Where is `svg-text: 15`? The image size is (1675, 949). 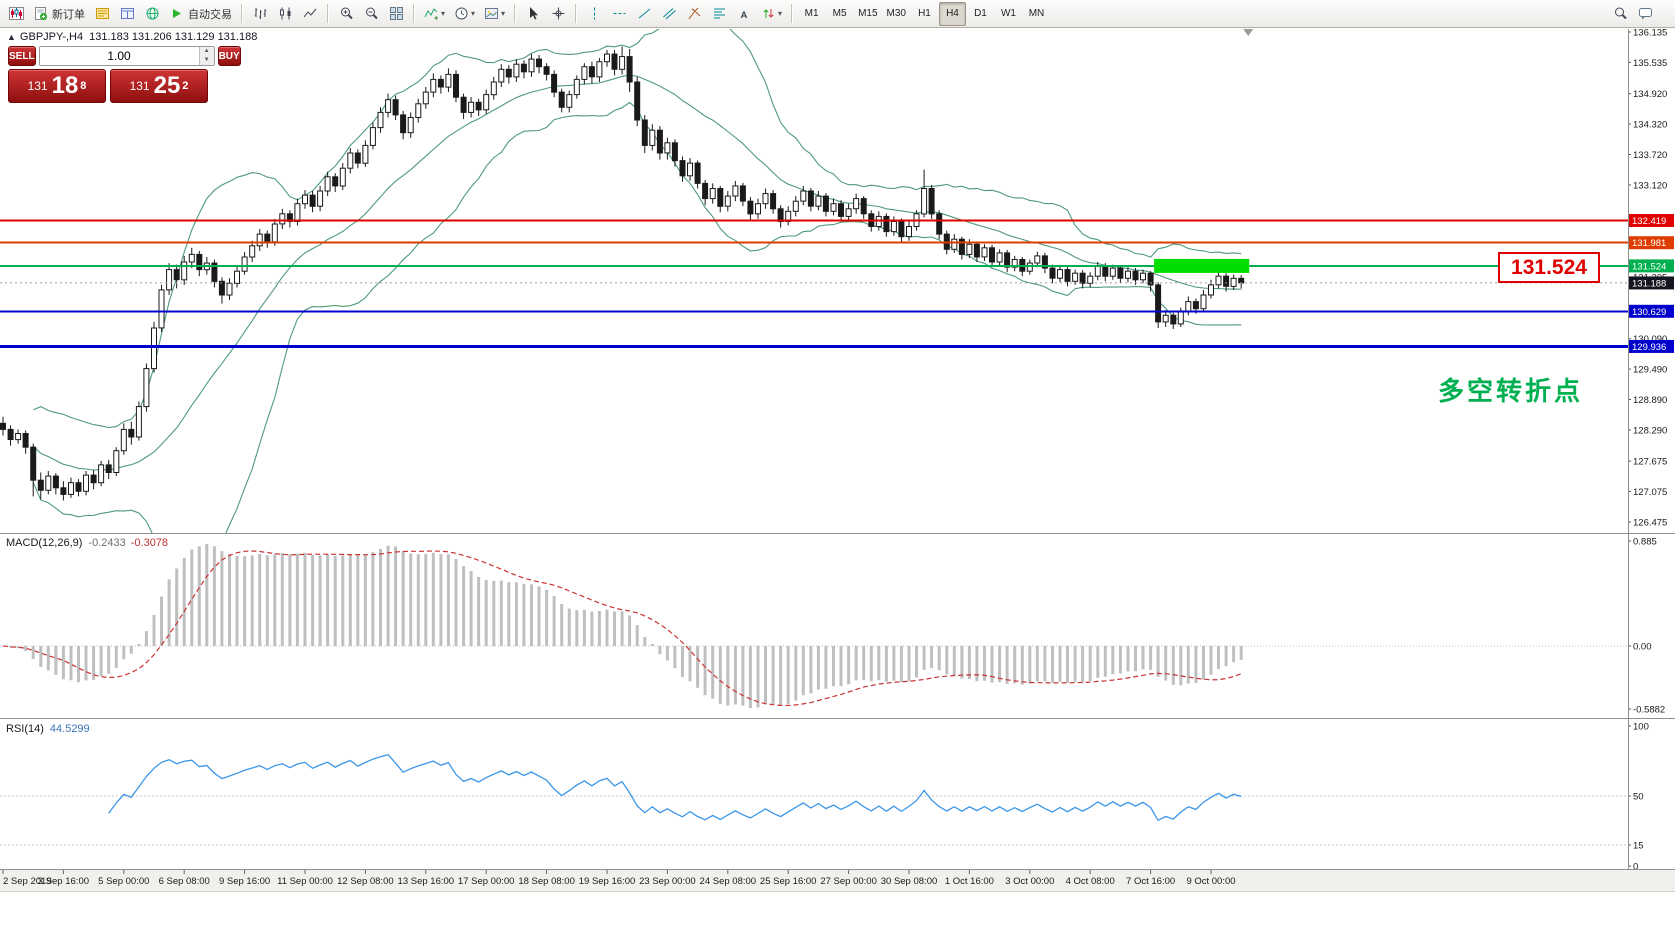 svg-text: 15 is located at coordinates (1638, 846).